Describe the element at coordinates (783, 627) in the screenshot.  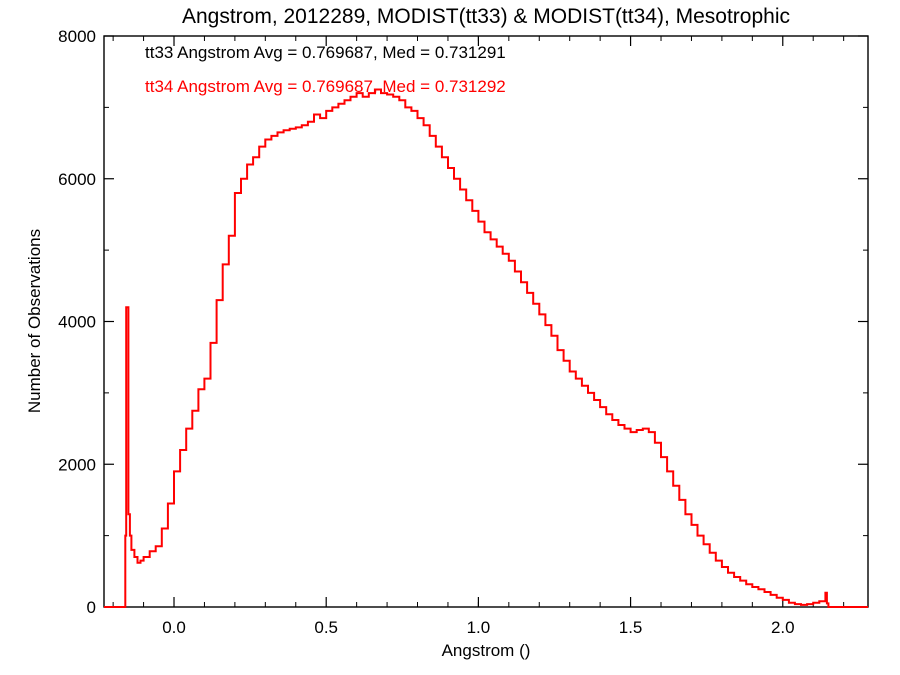
I see `x-tick-label: 2.0` at that location.